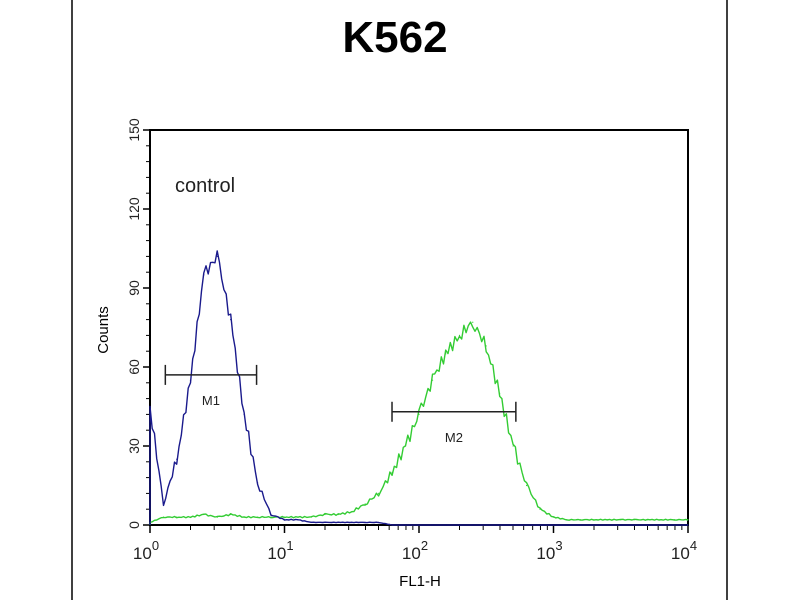 The image size is (800, 600). What do you see at coordinates (424, 545) in the screenshot?
I see `x-tick-exponent: 2` at bounding box center [424, 545].